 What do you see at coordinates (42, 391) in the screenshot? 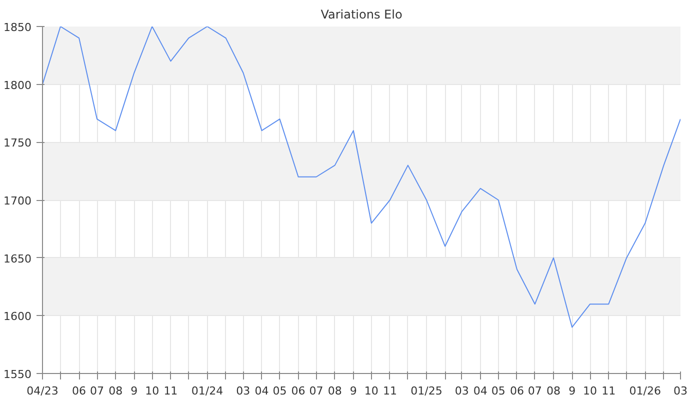
I see `x-tick-label: 04/23` at bounding box center [42, 391].